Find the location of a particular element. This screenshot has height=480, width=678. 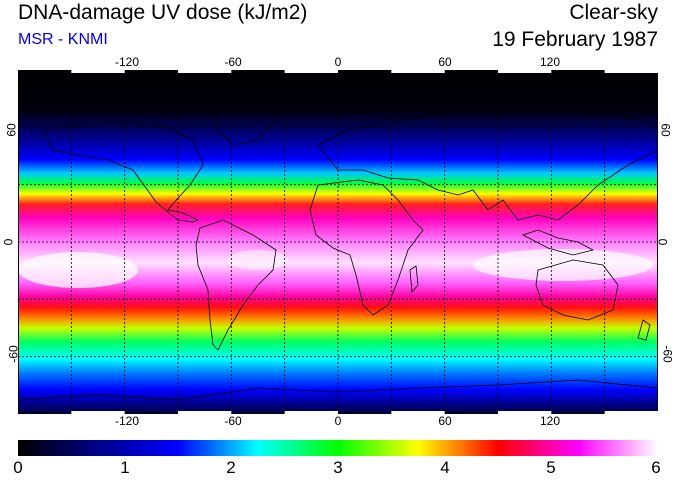

colorbar-tick: 1 is located at coordinates (125, 467).